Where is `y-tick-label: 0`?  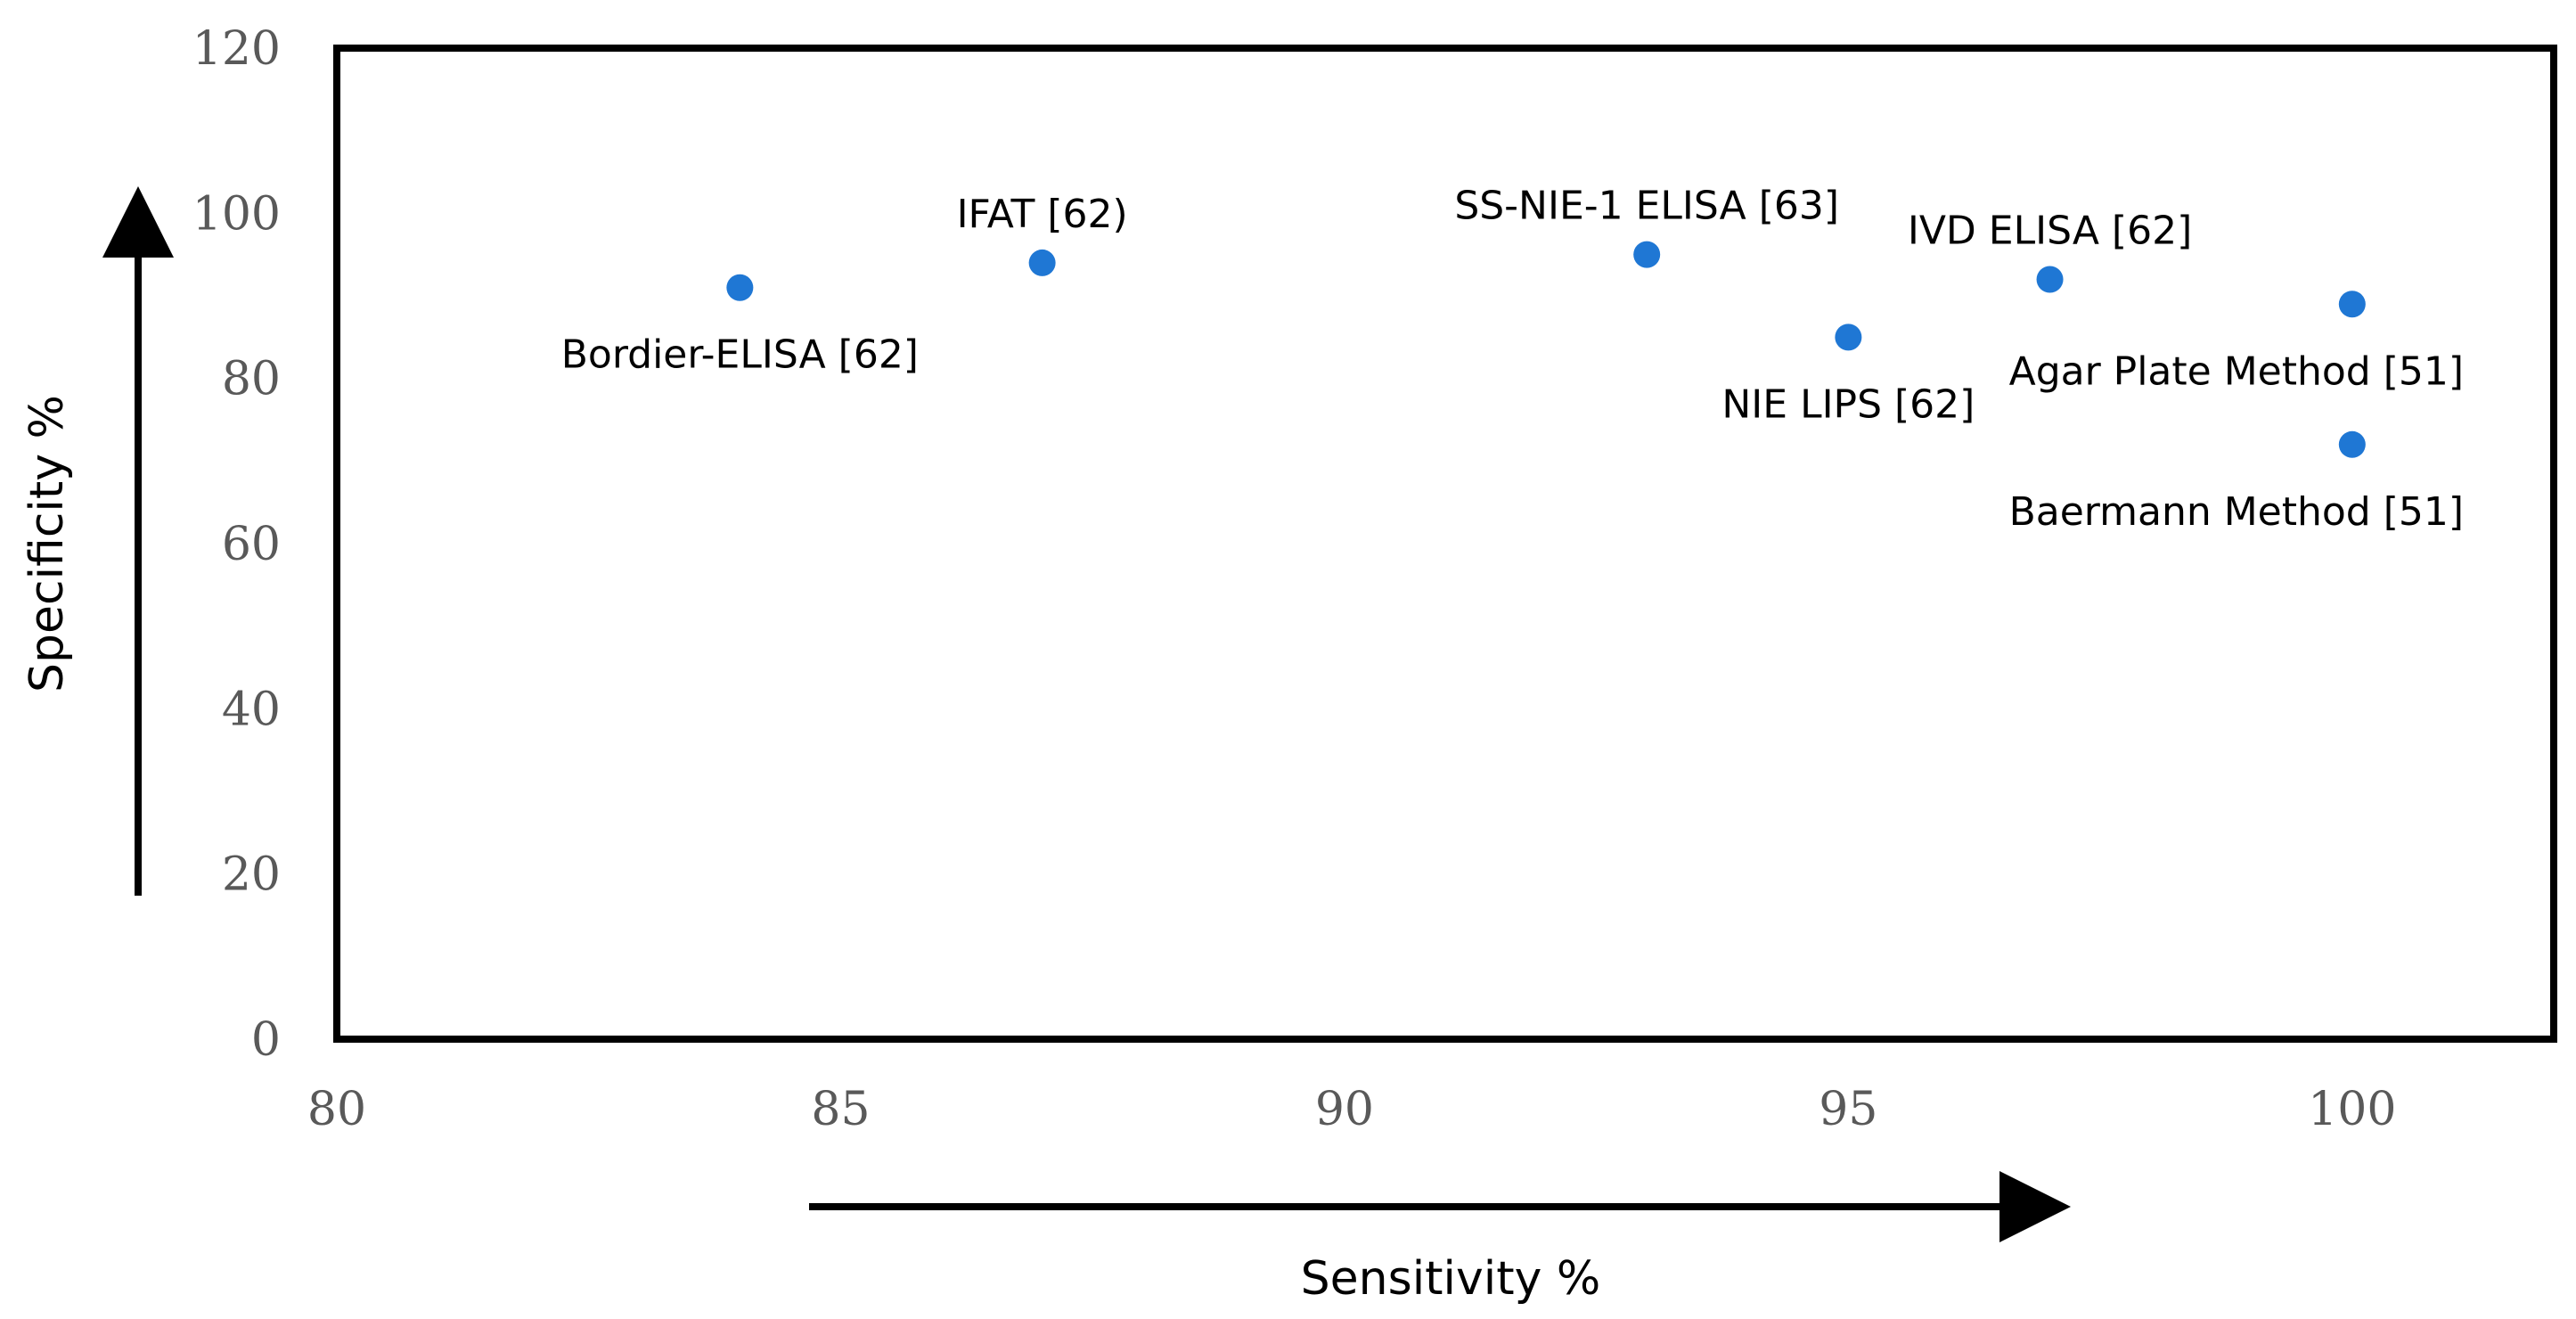 y-tick-label: 0 is located at coordinates (266, 1040).